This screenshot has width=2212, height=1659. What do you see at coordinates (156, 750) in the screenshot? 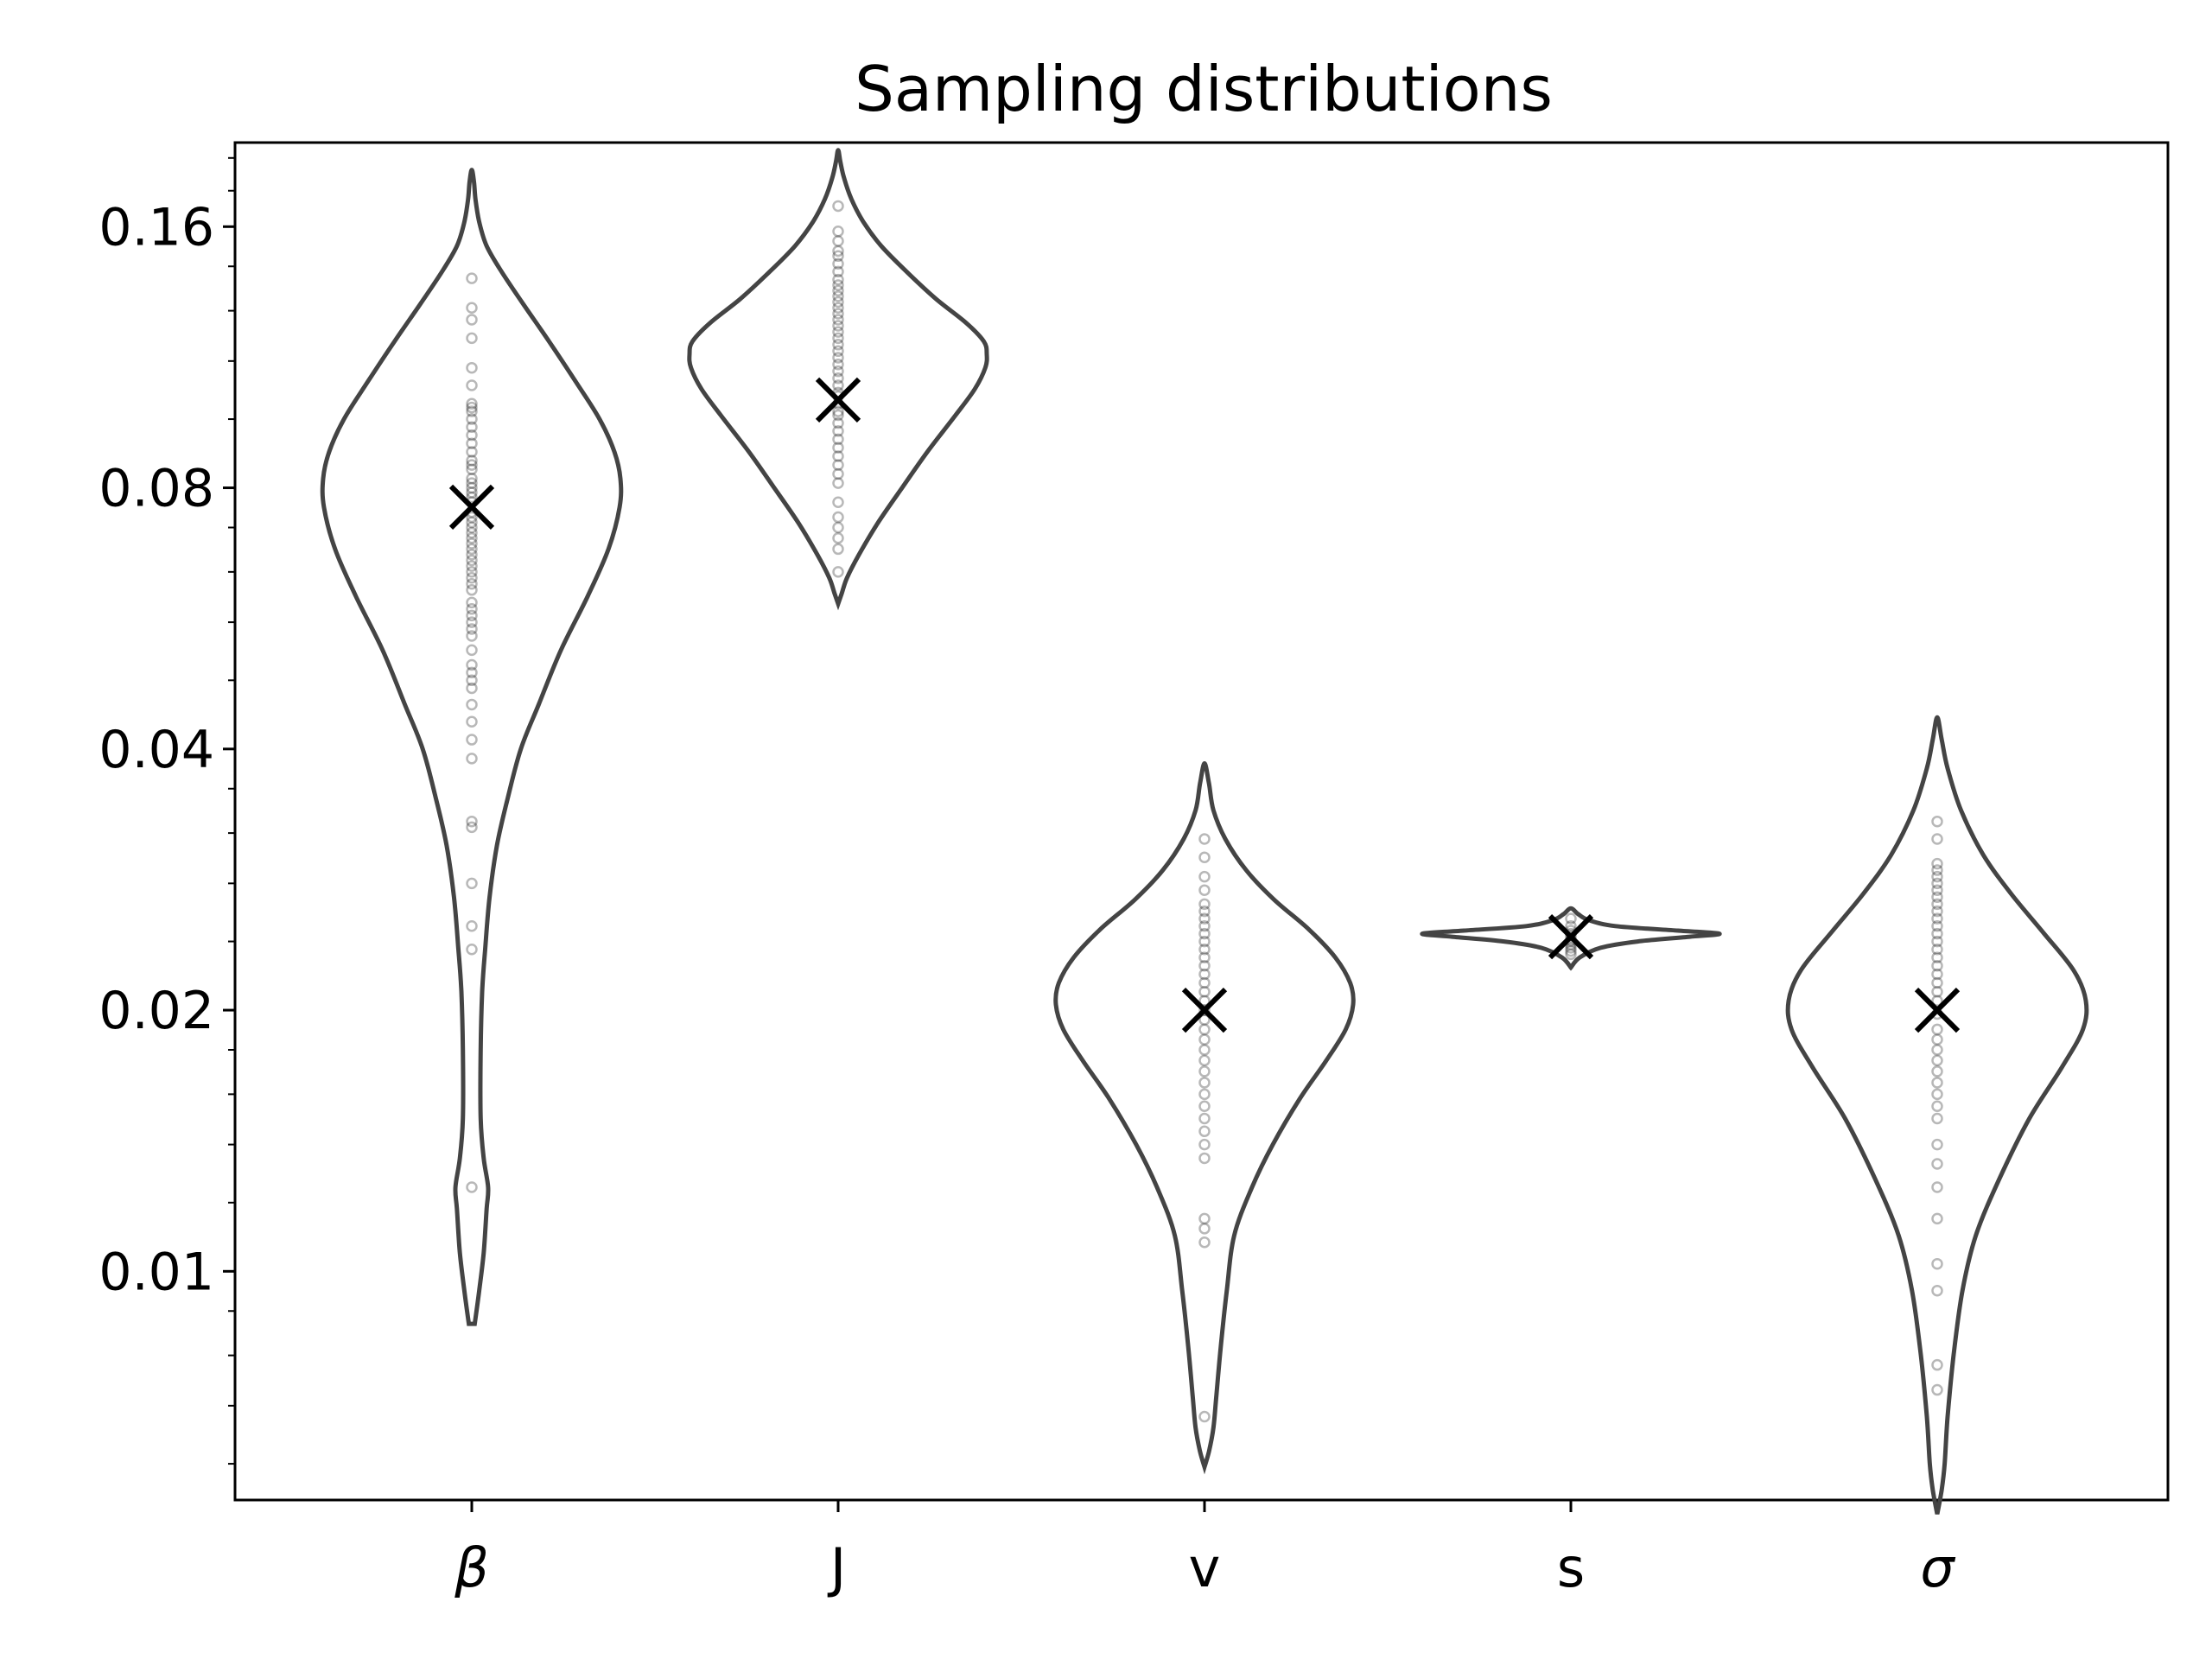
I see `y-tick-label: 0.04` at bounding box center [156, 750].